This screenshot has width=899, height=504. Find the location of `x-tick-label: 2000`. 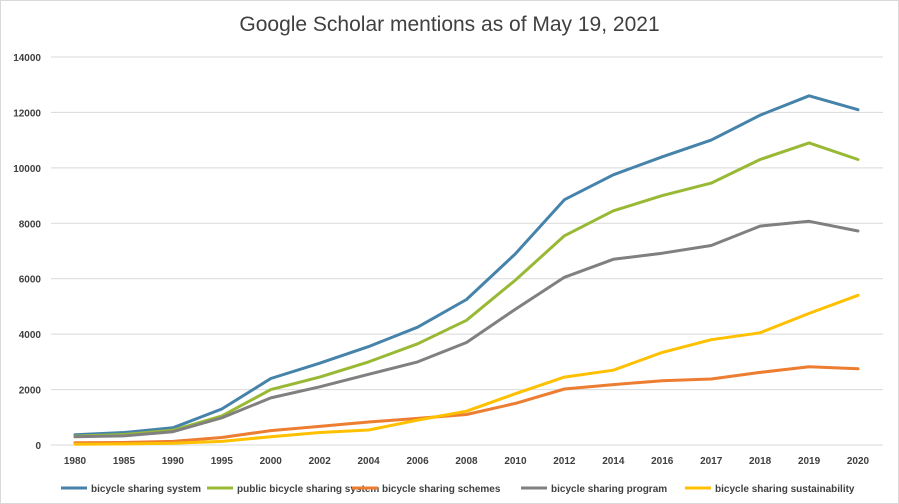

x-tick-label: 2000 is located at coordinates (271, 461).